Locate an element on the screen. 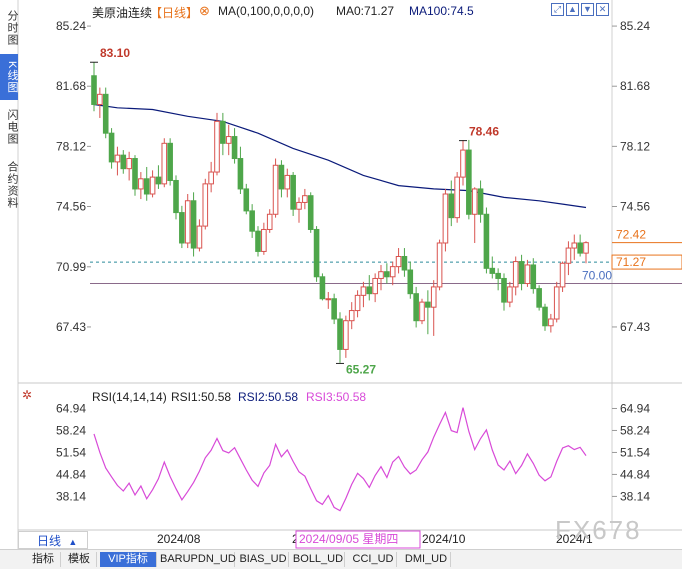 This screenshot has height=569, width=682. settings-icon: ⊗ is located at coordinates (204, 10).